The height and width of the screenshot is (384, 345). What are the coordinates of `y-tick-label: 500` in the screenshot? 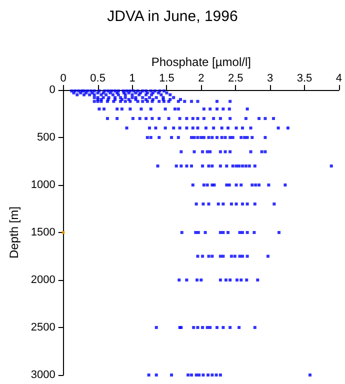 It's located at (46, 138).